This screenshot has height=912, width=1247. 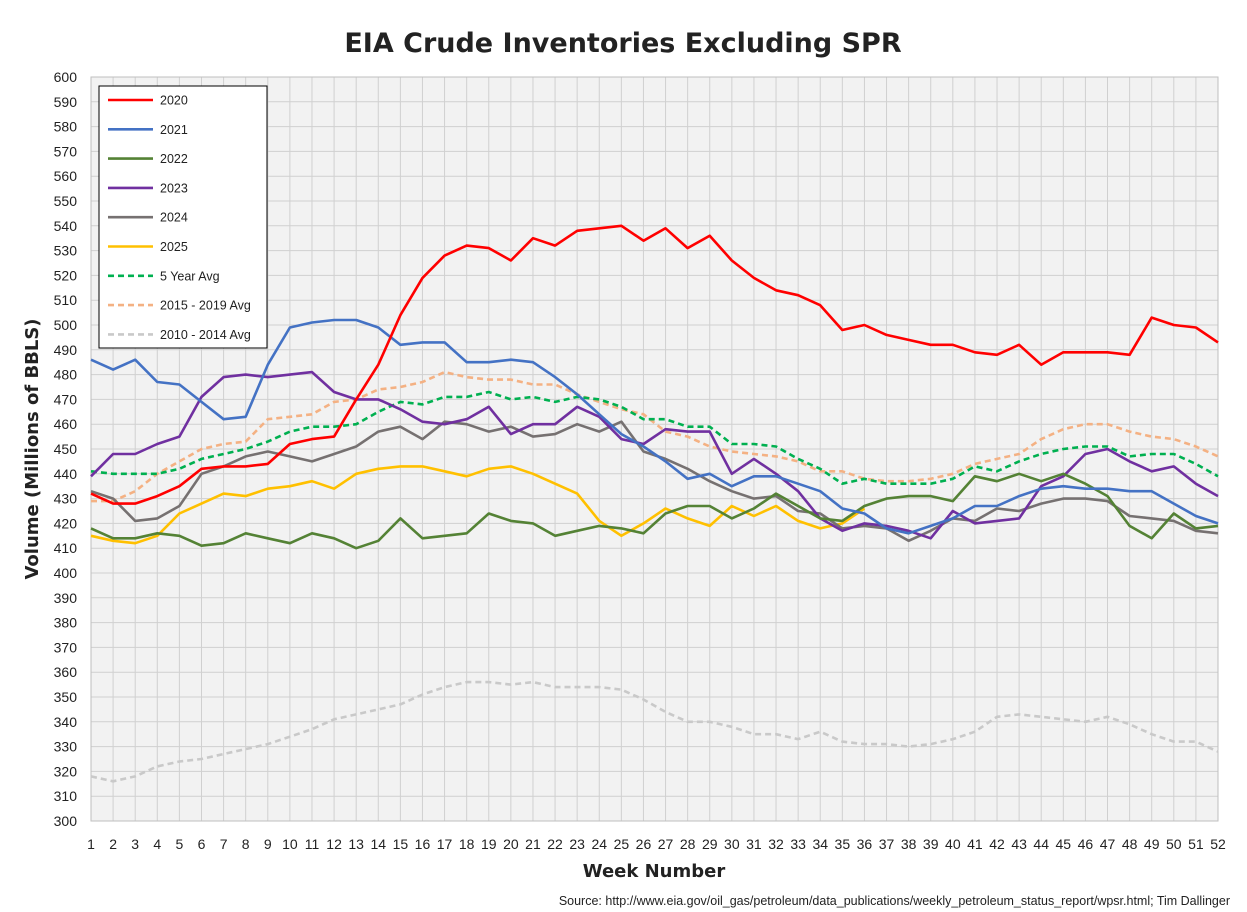 I want to click on x-tick-label: 21, so click(x=533, y=844).